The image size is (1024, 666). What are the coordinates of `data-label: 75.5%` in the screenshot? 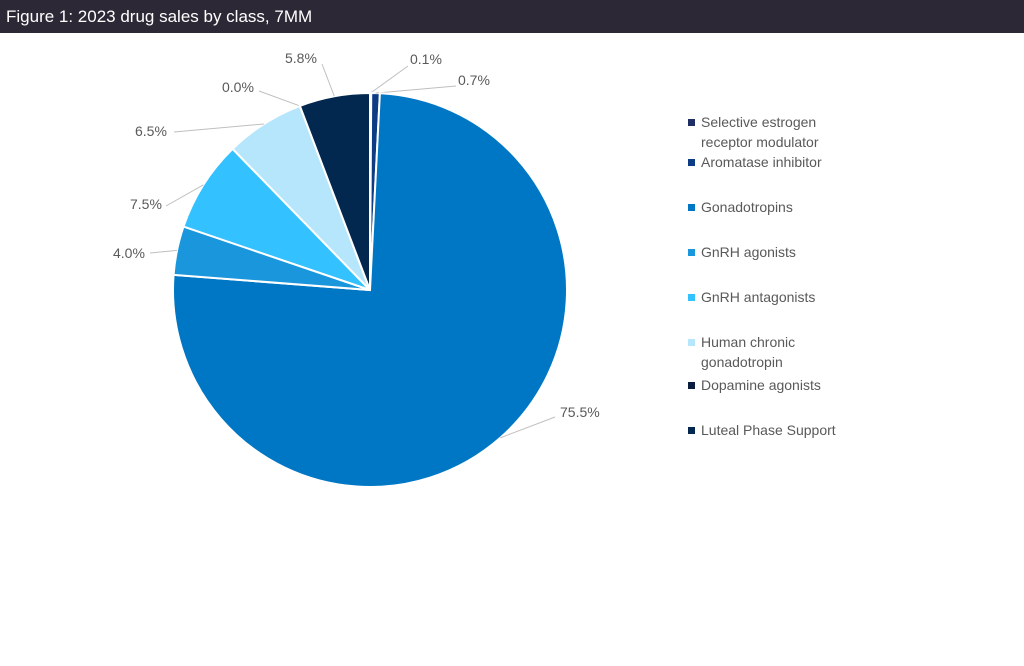 It's located at (580, 412).